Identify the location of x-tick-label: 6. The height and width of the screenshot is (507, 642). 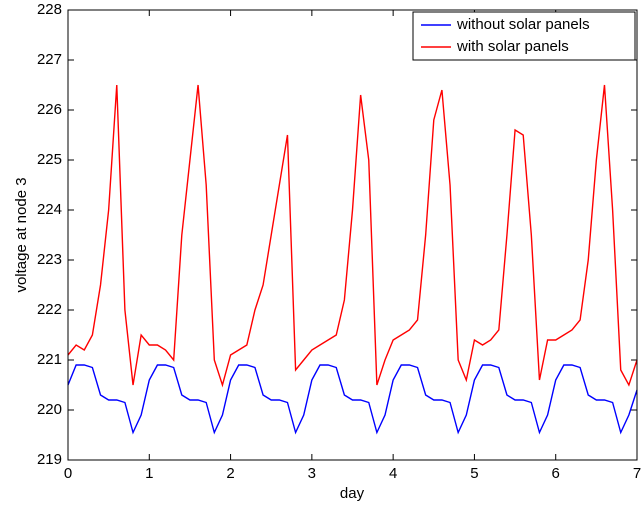
(556, 473).